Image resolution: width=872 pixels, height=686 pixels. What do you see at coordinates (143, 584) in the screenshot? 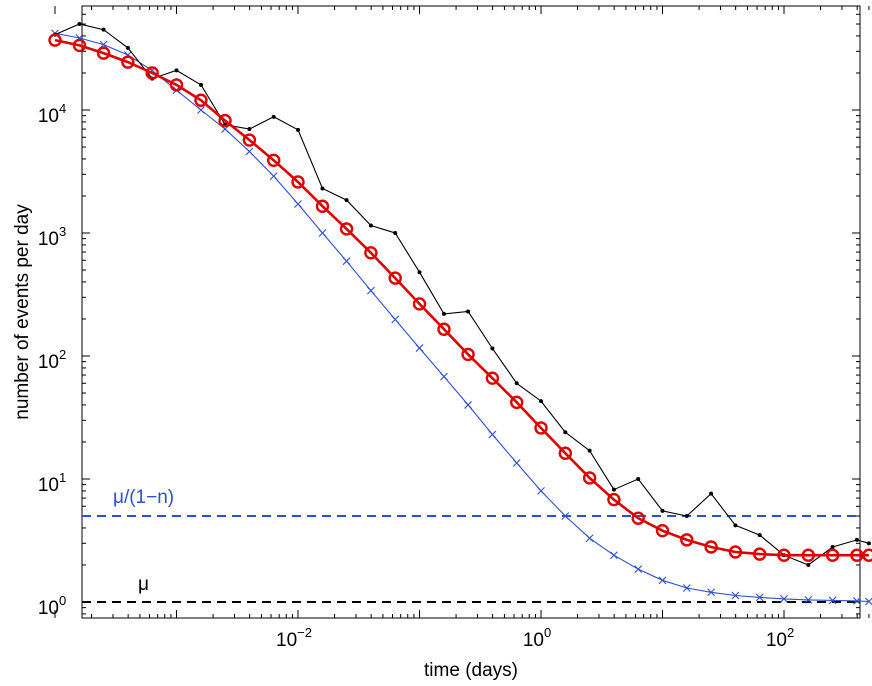
I see `ref-label-mu: μ` at bounding box center [143, 584].